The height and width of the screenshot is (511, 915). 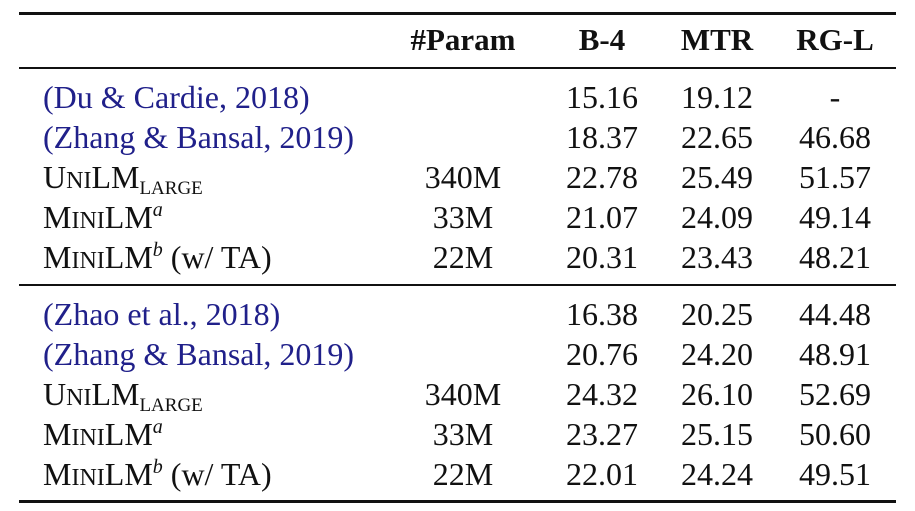 What do you see at coordinates (602, 434) in the screenshot?
I see `b4-cell: 23.27` at bounding box center [602, 434].